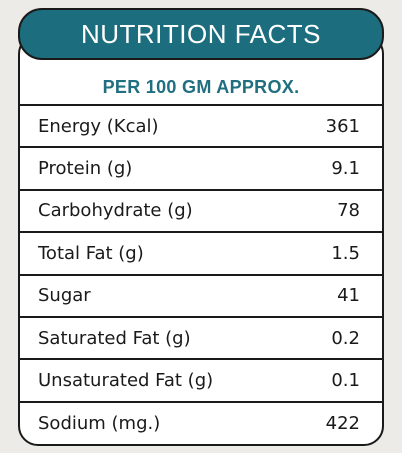 The image size is (402, 453). Describe the element at coordinates (345, 169) in the screenshot. I see `nutrient-value: 9.1` at that location.